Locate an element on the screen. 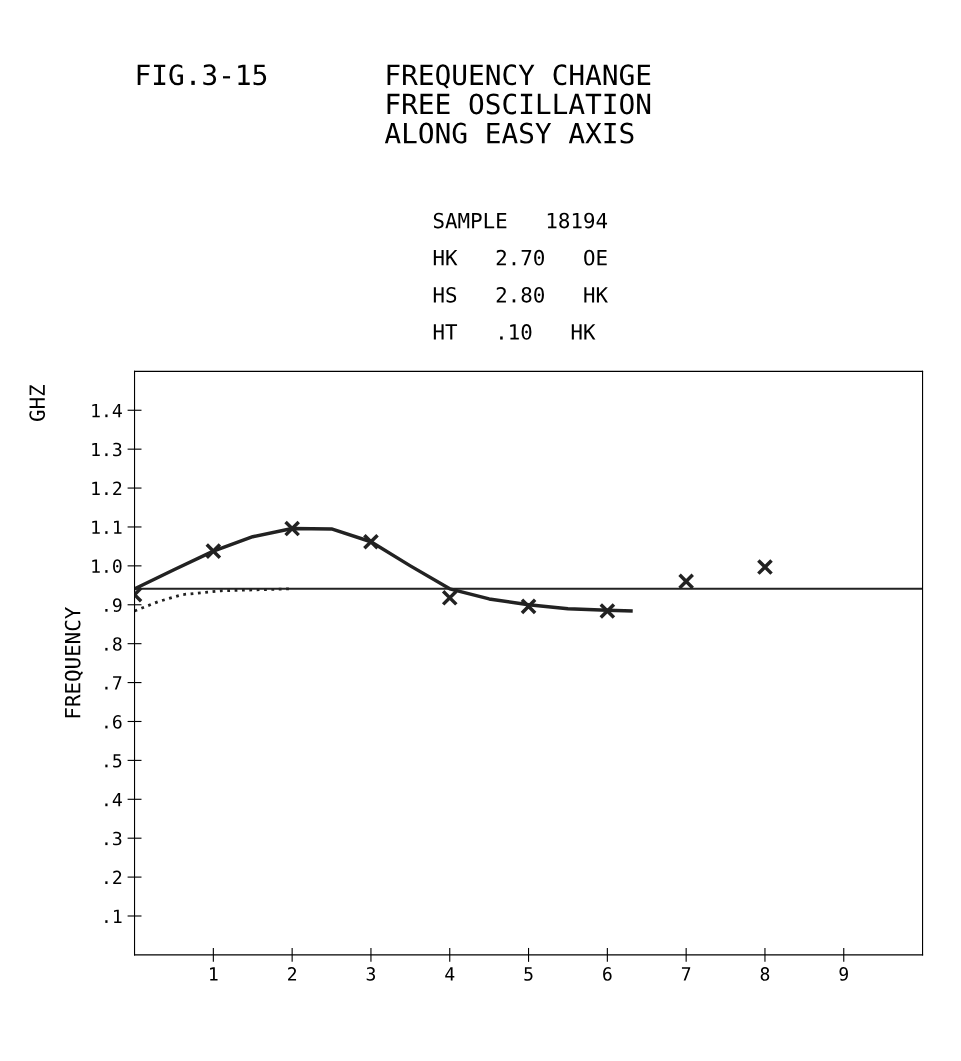  y-tick-label: 1.3 is located at coordinates (107, 449).